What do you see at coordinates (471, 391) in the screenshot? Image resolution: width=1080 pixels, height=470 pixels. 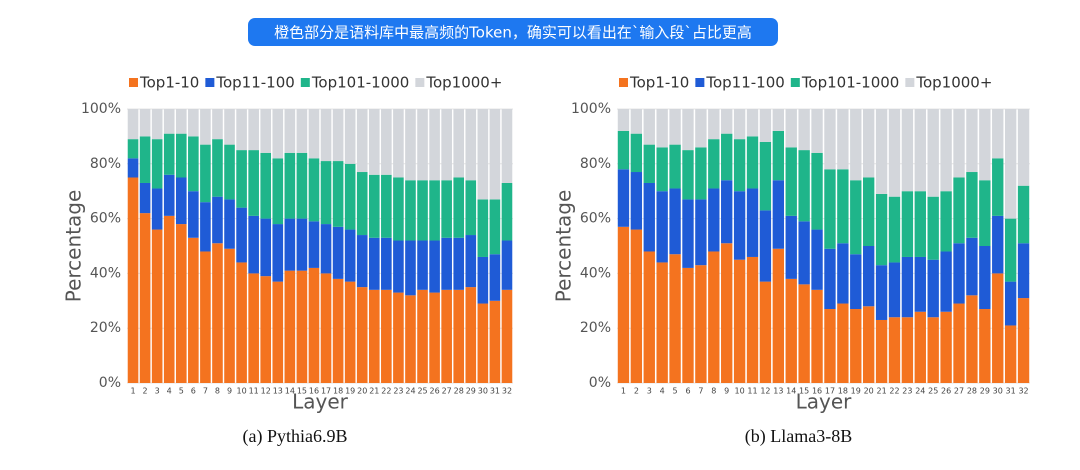 I see `x-tick-label: 29` at bounding box center [471, 391].